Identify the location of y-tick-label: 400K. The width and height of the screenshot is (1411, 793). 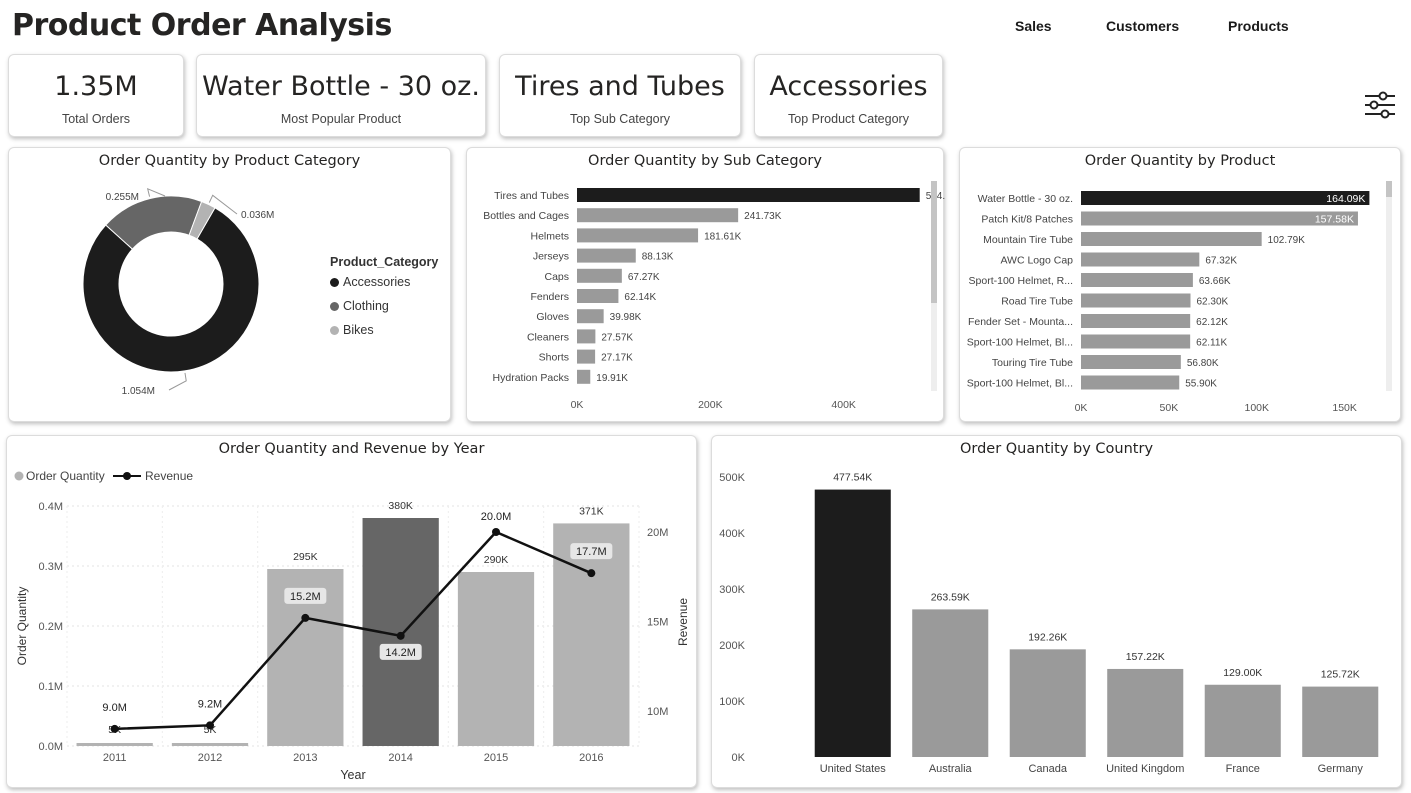
(732, 534).